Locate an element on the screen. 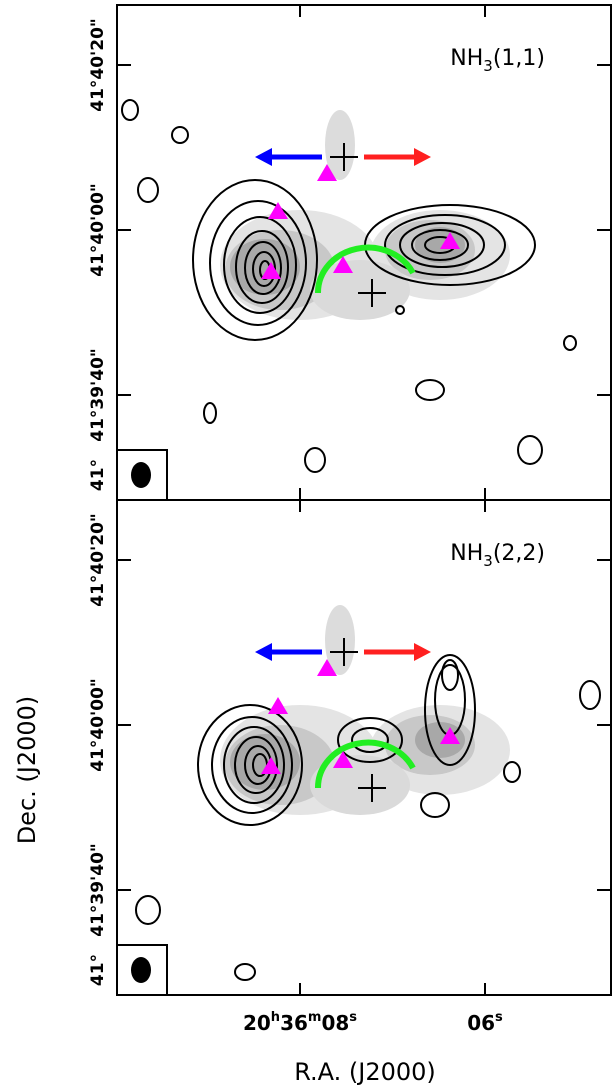 This screenshot has width=613, height=1091. panel-title: NH3(2,2) is located at coordinates (497, 555).